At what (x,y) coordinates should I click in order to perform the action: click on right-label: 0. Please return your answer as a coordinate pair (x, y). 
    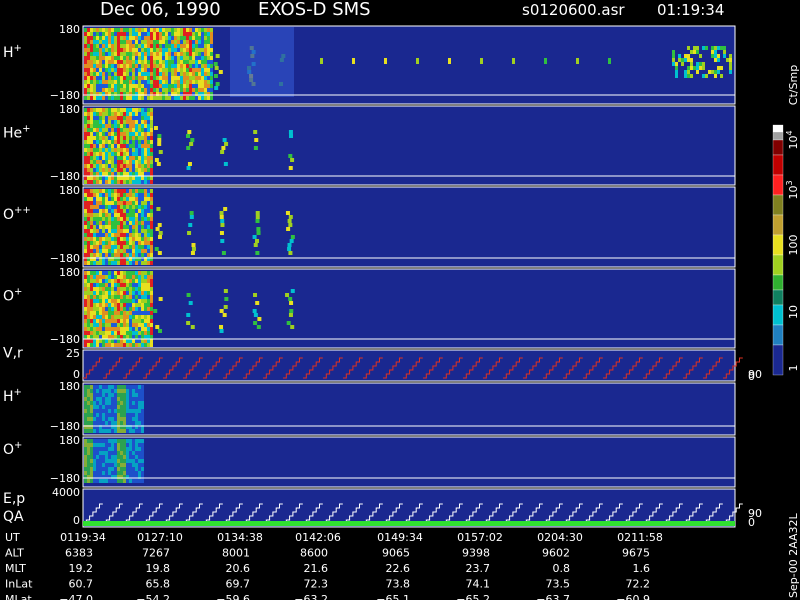
    Looking at the image, I should click on (751, 376).